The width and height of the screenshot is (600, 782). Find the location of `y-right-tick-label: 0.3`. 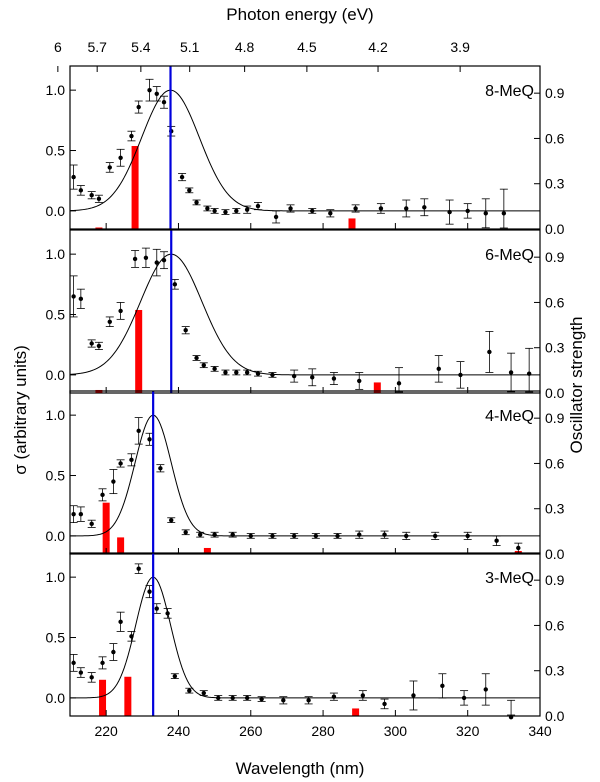

y-right-tick-label: 0.3 is located at coordinates (555, 184).